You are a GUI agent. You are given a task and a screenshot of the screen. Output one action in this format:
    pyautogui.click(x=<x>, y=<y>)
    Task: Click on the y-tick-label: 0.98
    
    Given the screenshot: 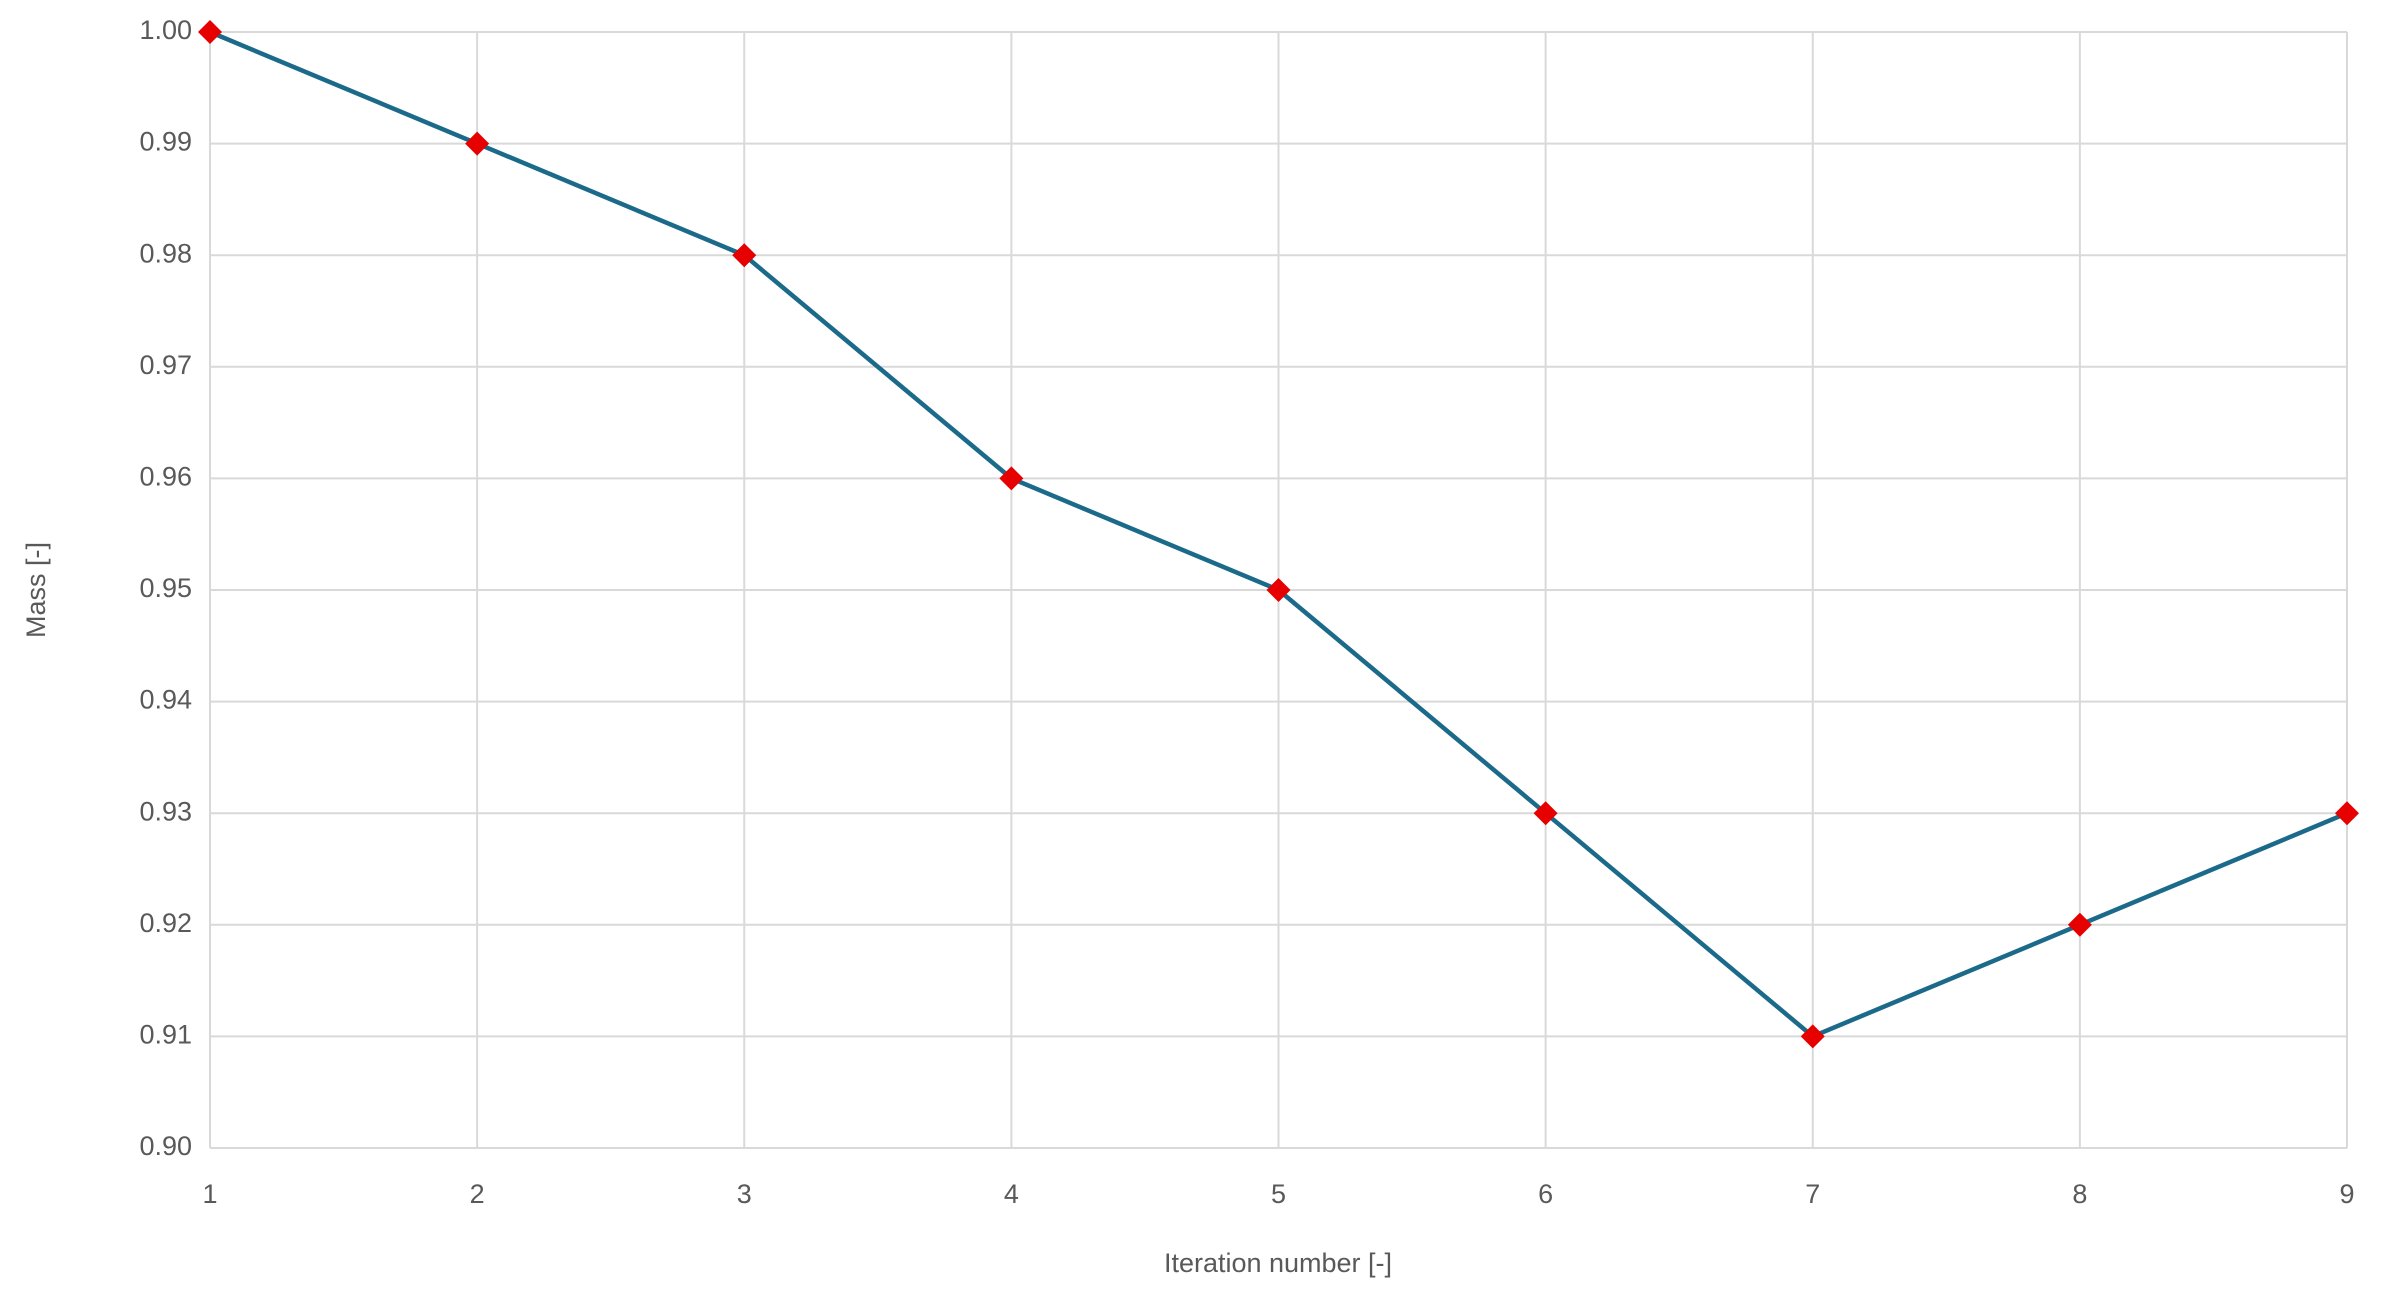 What is the action you would take?
    pyautogui.click(x=165, y=253)
    